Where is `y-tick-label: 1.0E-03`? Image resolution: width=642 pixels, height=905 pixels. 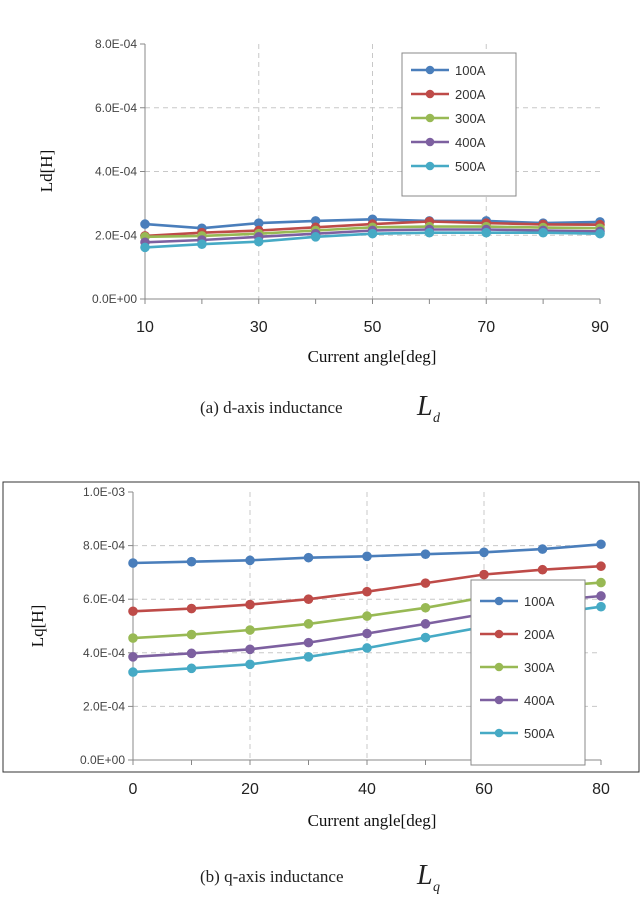 y-tick-label: 1.0E-03 is located at coordinates (104, 492).